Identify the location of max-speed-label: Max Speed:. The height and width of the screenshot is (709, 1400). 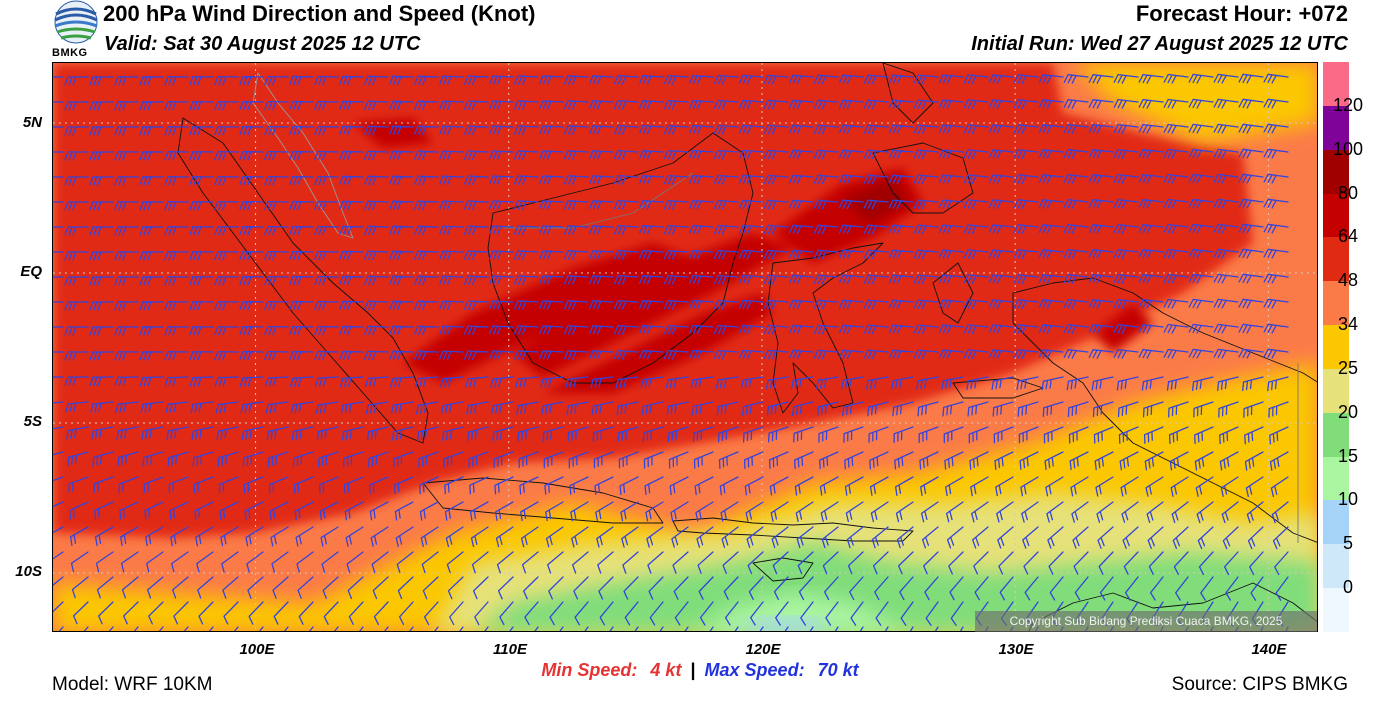
(754, 670).